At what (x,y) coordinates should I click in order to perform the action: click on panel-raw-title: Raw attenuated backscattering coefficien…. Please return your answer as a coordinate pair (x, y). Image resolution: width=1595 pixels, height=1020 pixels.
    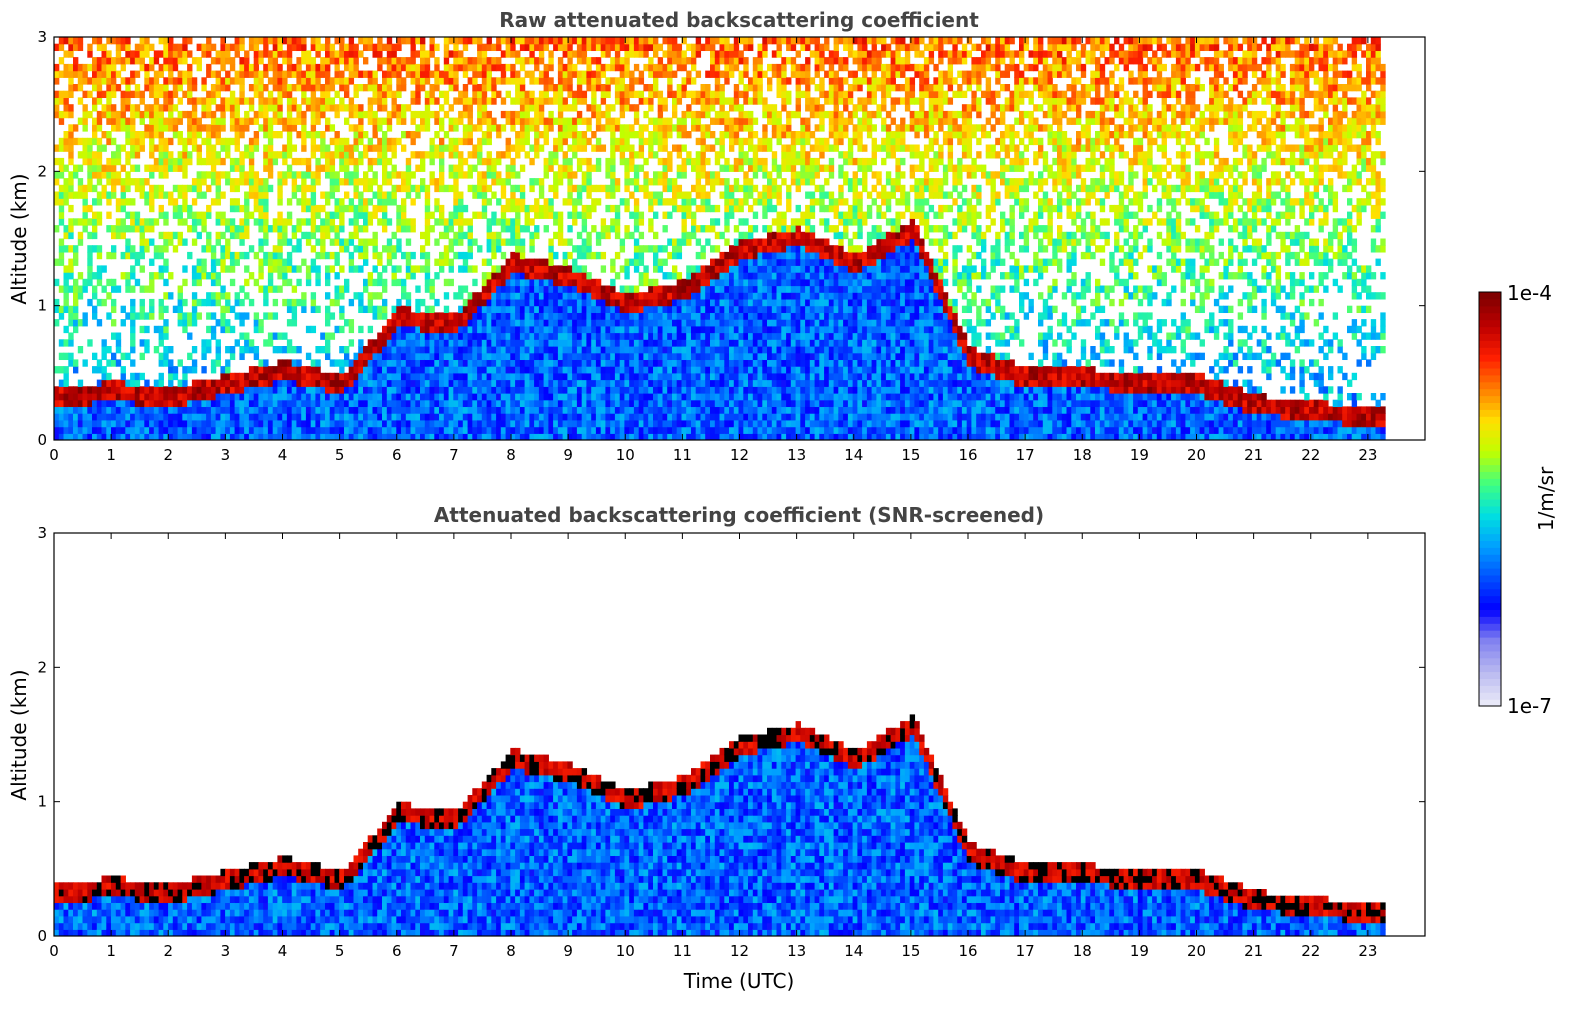
    Looking at the image, I should click on (739, 20).